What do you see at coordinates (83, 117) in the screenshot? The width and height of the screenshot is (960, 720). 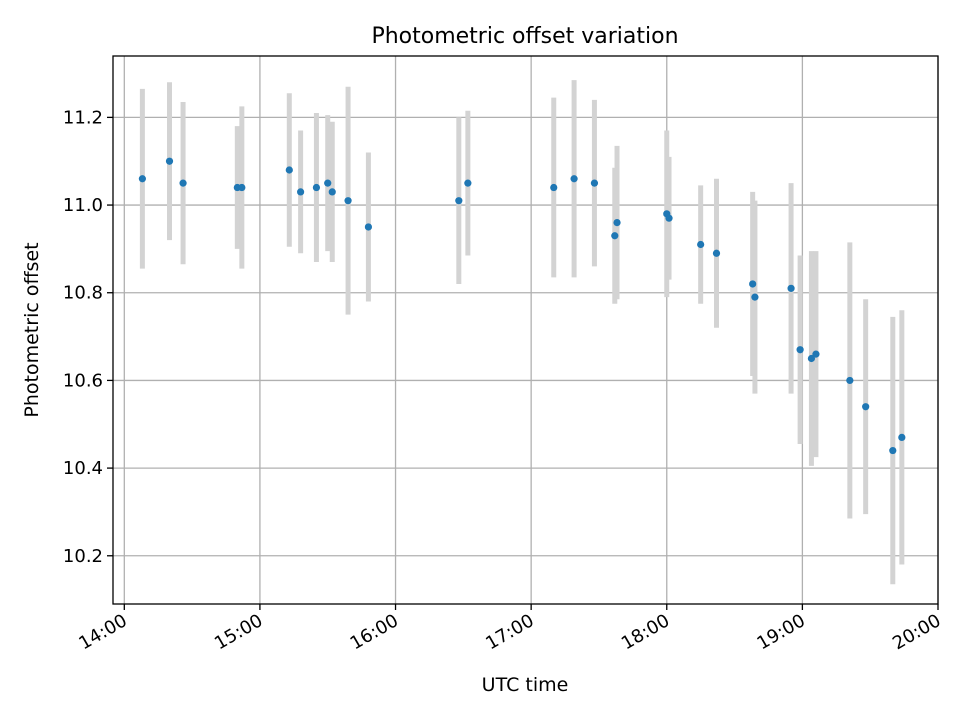 I see `y-tick-label: 11.2` at bounding box center [83, 117].